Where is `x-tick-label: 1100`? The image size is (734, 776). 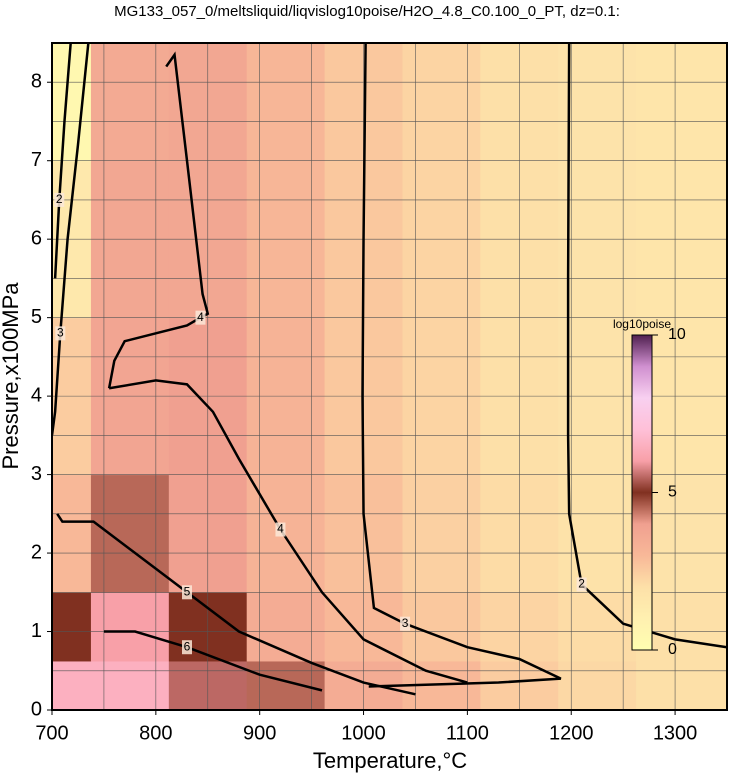 x-tick-label: 1100 is located at coordinates (467, 733).